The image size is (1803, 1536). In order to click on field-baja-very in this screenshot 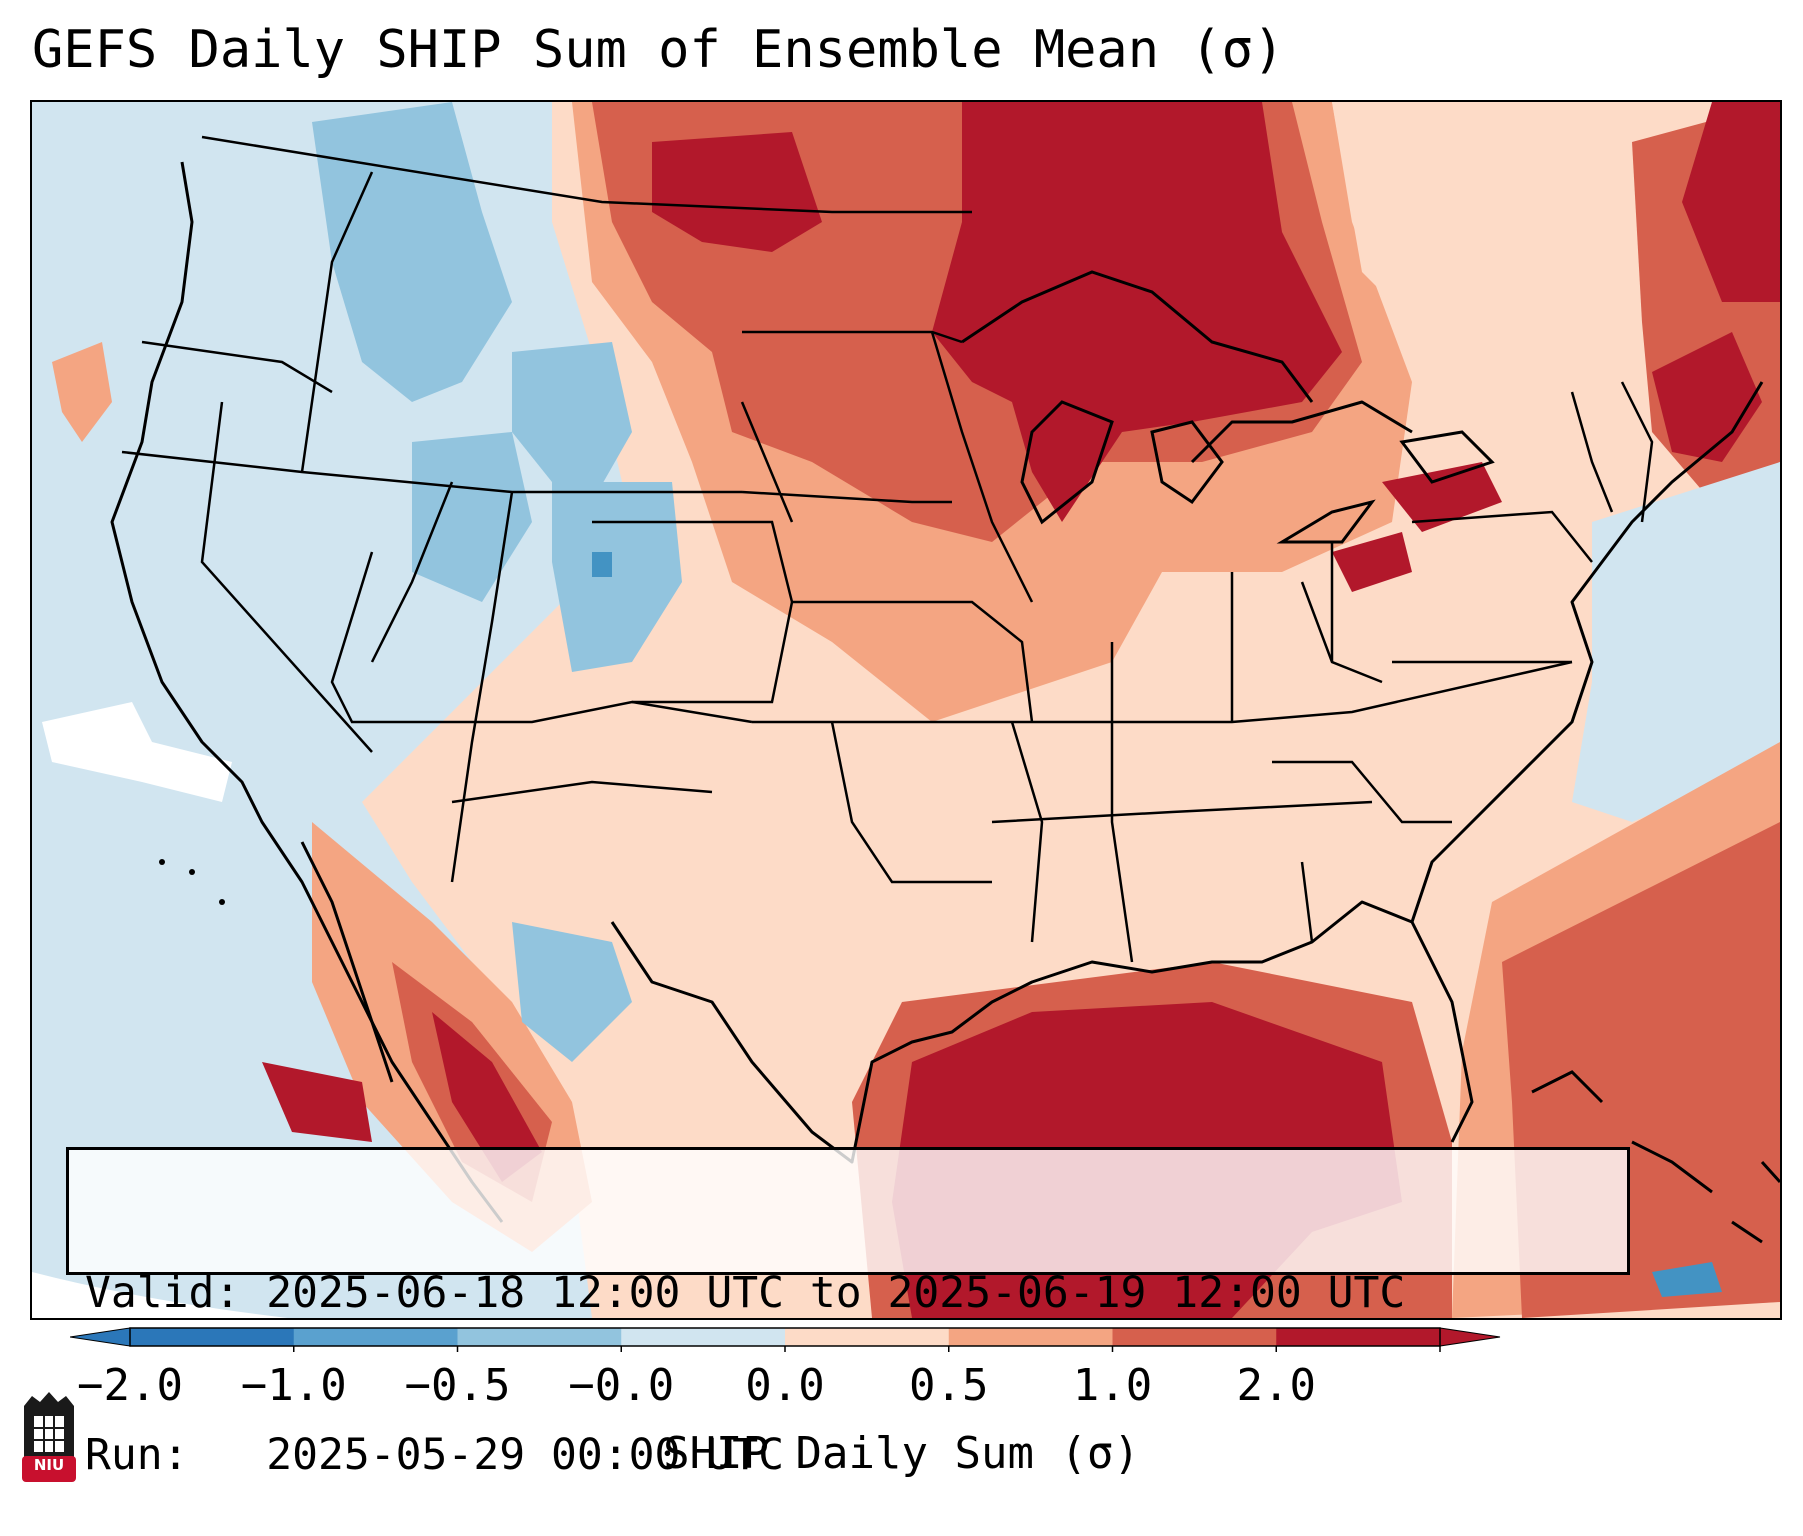, I will do `click(317, 1102)`.